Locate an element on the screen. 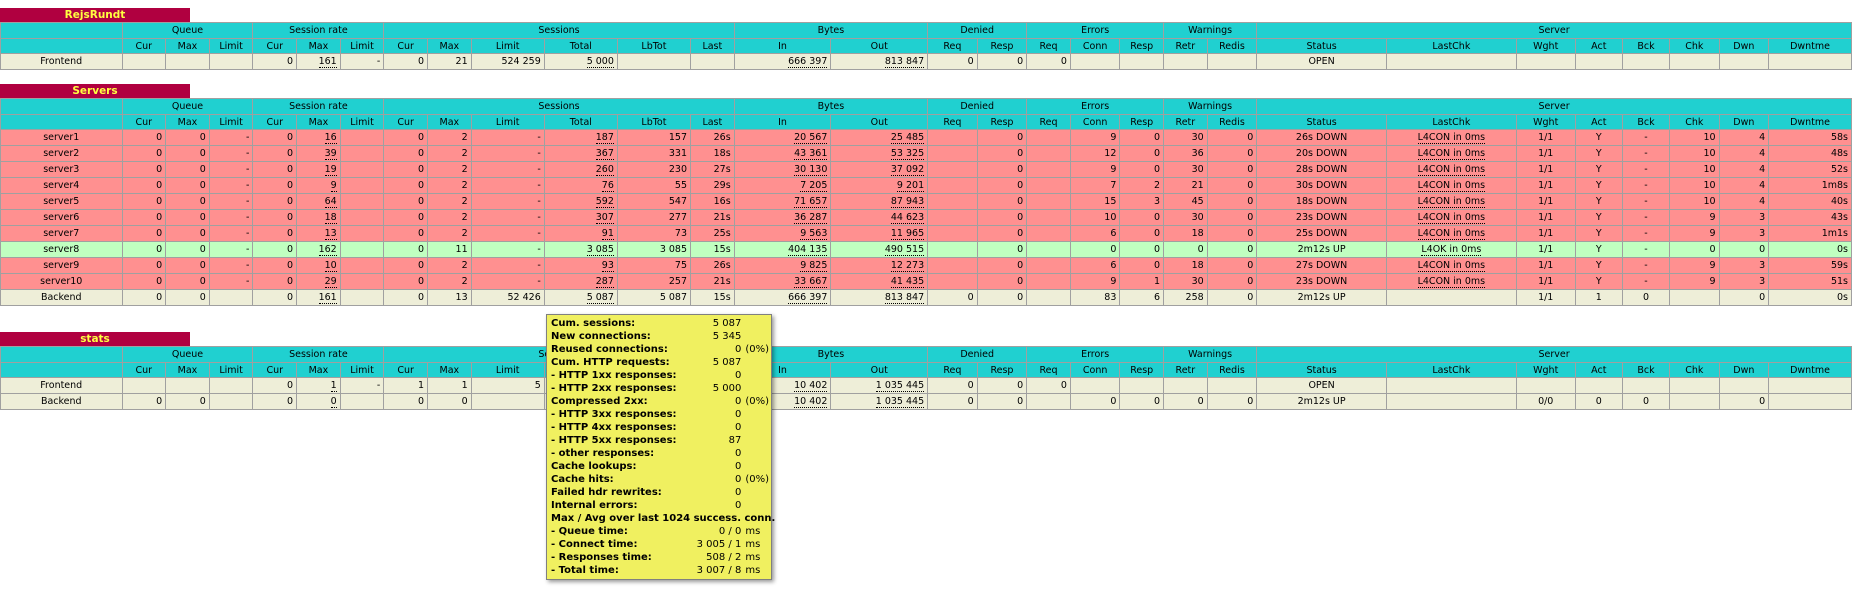 This screenshot has height=604, width=1852. cell-in: 43 361 is located at coordinates (782, 153).